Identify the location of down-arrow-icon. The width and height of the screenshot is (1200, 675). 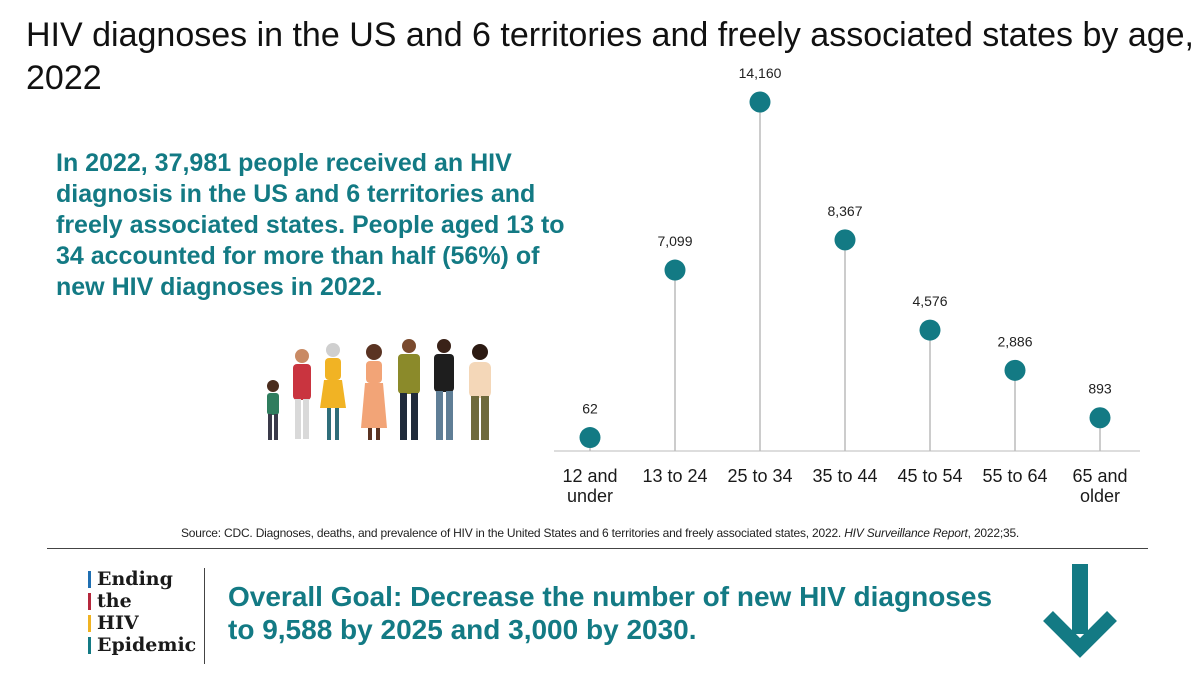
(1080, 611).